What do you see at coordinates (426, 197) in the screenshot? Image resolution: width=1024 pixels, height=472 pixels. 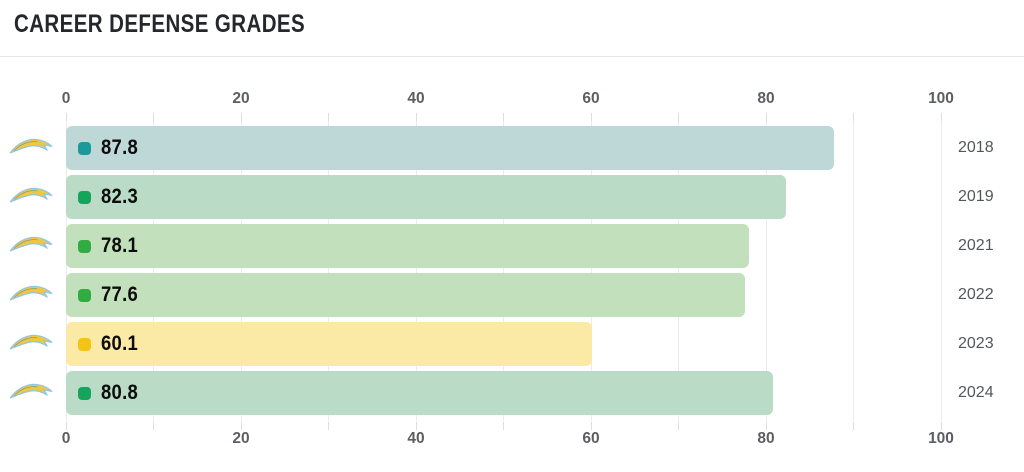 I see `grade-bar-2019: 82.3` at bounding box center [426, 197].